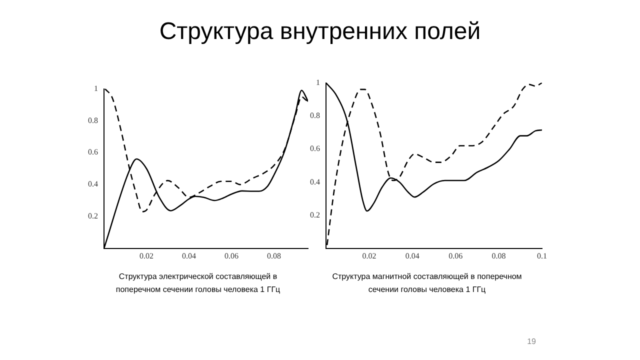  Describe the element at coordinates (320, 32) in the screenshot. I see `chart-title: Структура внутренних полей` at that location.